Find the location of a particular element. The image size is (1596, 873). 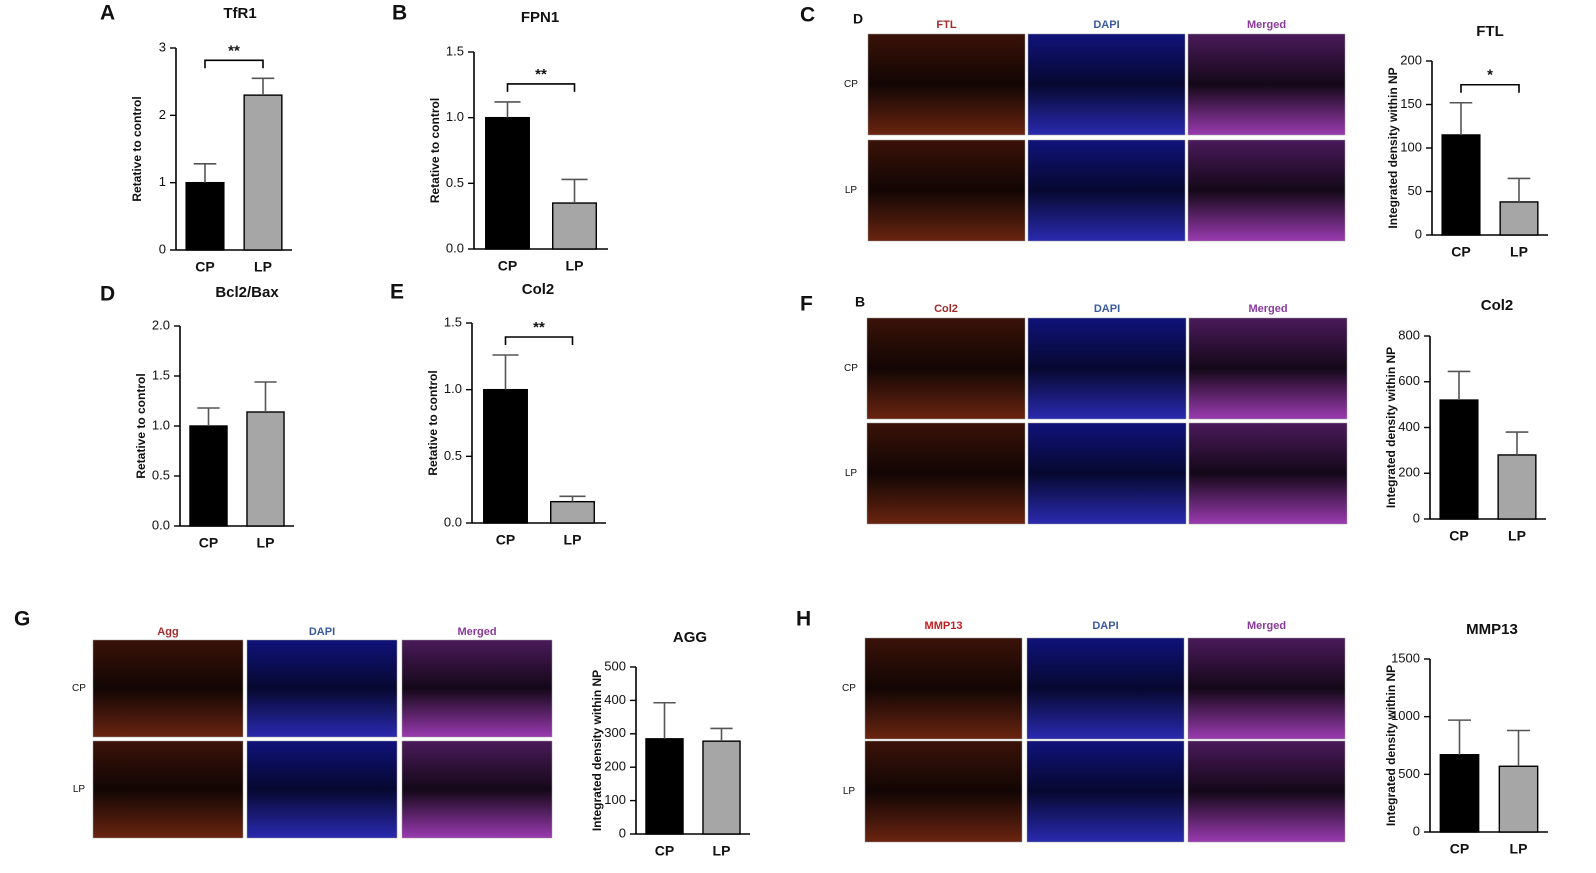

channel-label: Col2 is located at coordinates (946, 309).